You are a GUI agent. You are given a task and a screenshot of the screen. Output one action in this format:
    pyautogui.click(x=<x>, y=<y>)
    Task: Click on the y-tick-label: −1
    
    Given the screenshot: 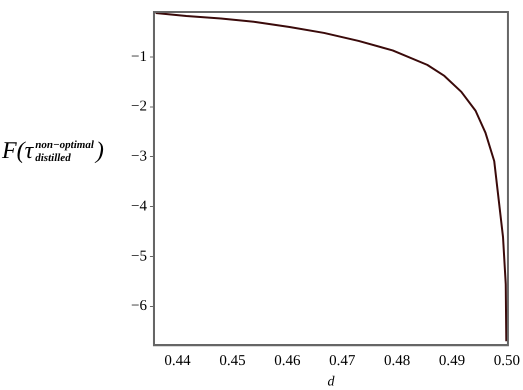 What is the action you would take?
    pyautogui.click(x=138, y=56)
    